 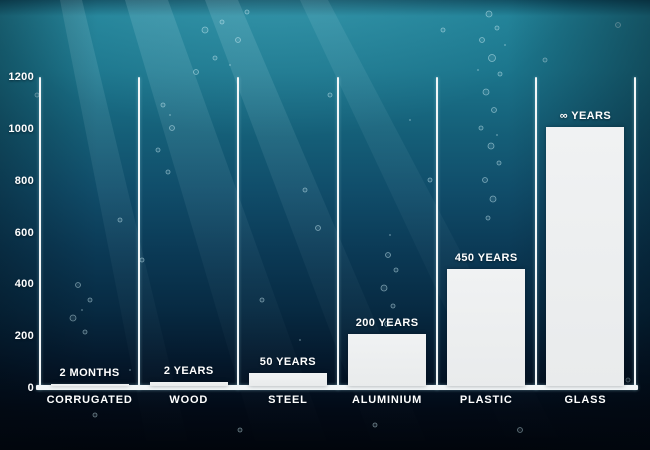 What do you see at coordinates (89, 400) in the screenshot?
I see `category-label: CORRUGATED` at bounding box center [89, 400].